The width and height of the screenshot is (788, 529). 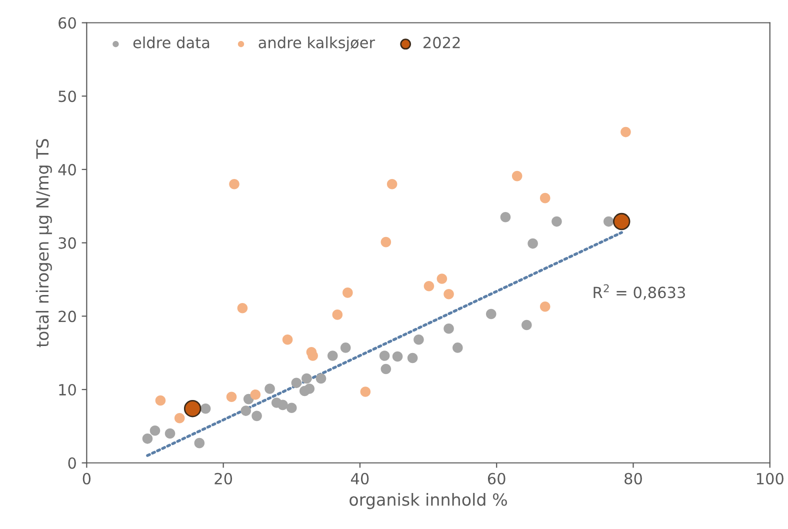 I want to click on x-tick-label: 80, so click(x=633, y=478).